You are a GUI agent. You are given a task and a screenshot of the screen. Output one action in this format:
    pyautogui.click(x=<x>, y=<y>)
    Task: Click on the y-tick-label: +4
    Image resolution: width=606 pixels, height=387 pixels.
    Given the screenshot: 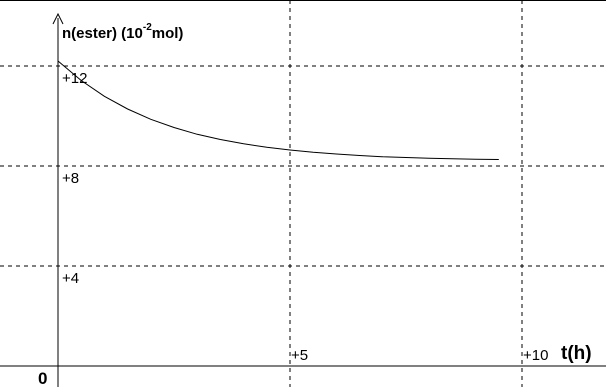 What is the action you would take?
    pyautogui.click(x=70, y=278)
    